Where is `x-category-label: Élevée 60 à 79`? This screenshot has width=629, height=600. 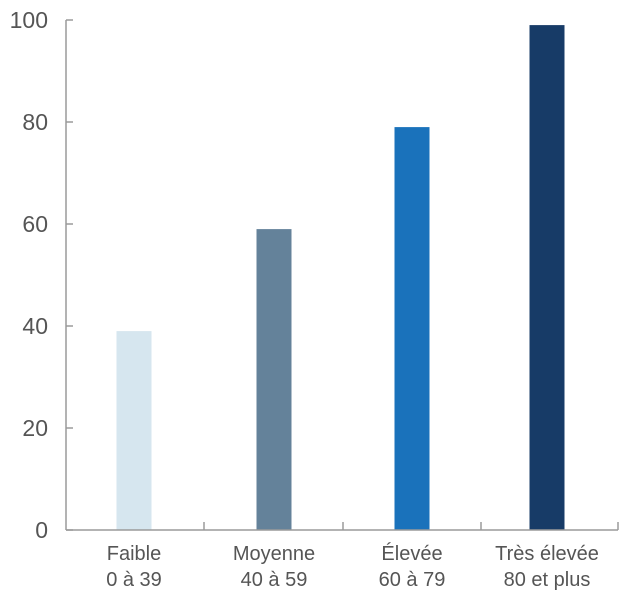 x-category-label: Élevée 60 à 79 is located at coordinates (412, 566).